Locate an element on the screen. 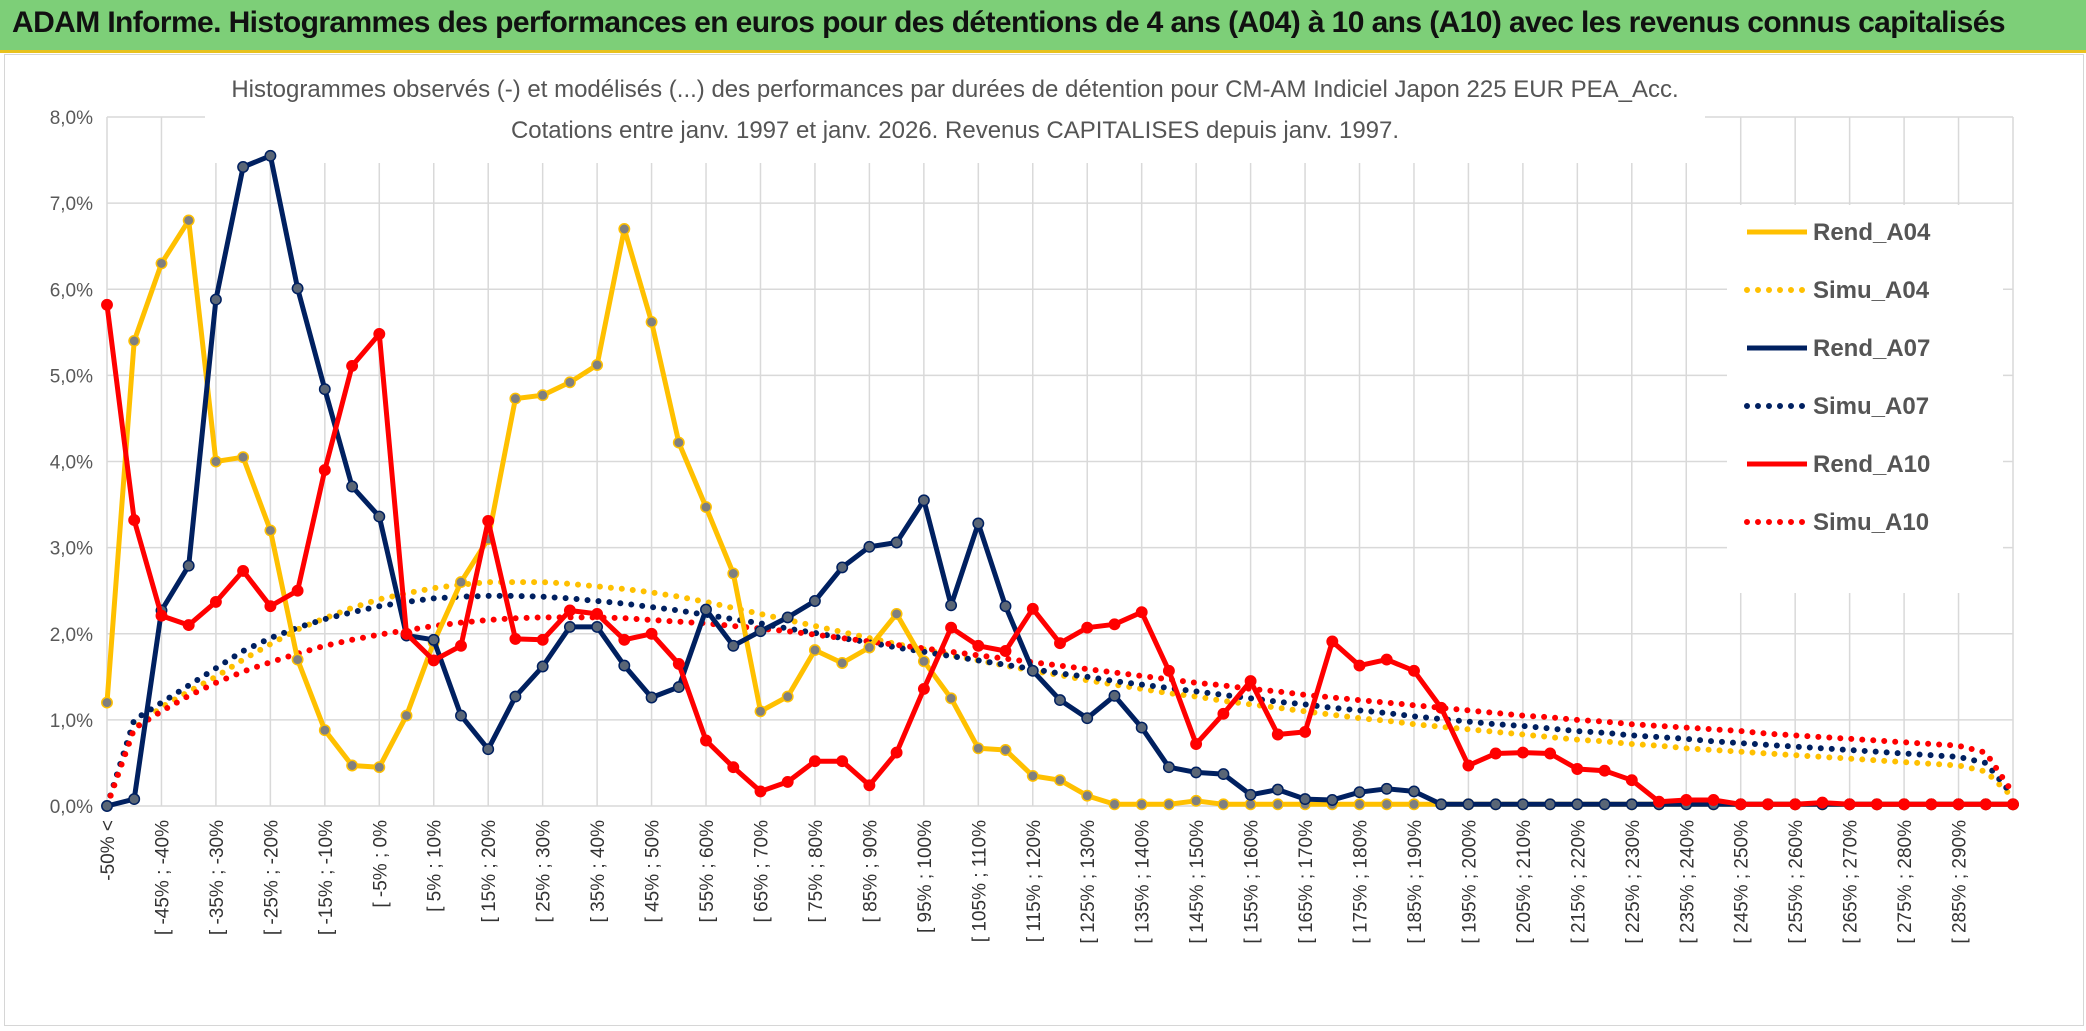  legend-entry-Simu_A07: Simu_A07 is located at coordinates (1836, 406).